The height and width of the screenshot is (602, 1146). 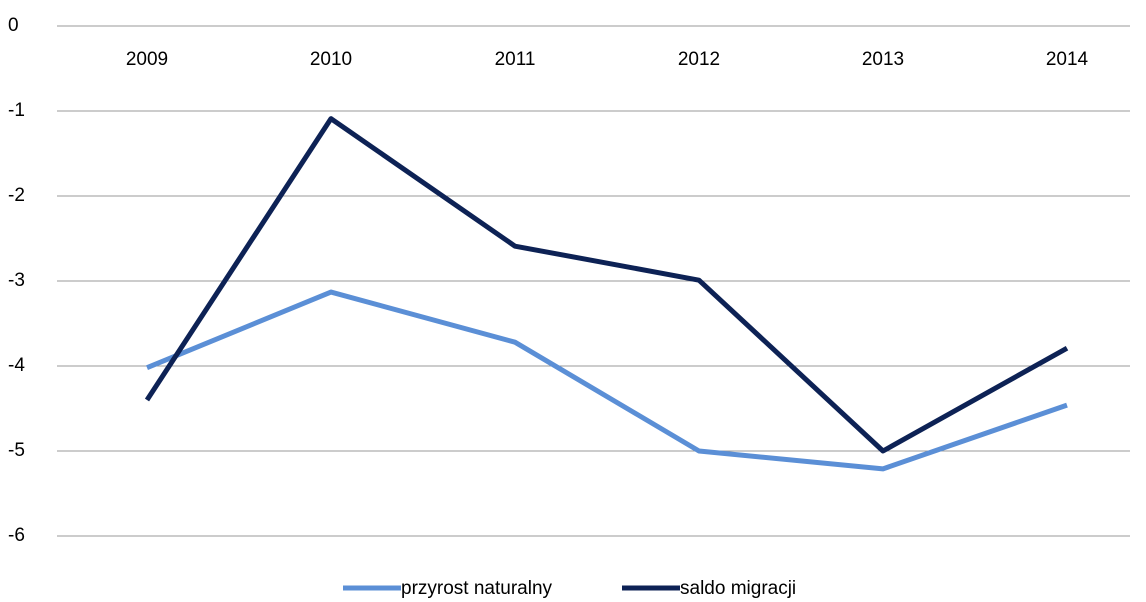 I want to click on y-tick-label: -1, so click(x=16, y=110).